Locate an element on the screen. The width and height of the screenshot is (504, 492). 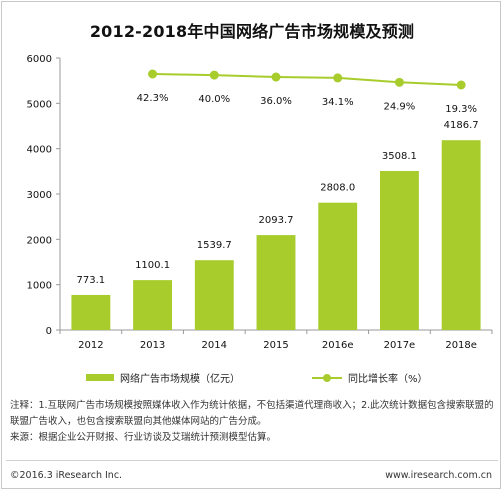
growth-rate-label: 36.0% is located at coordinates (276, 101).